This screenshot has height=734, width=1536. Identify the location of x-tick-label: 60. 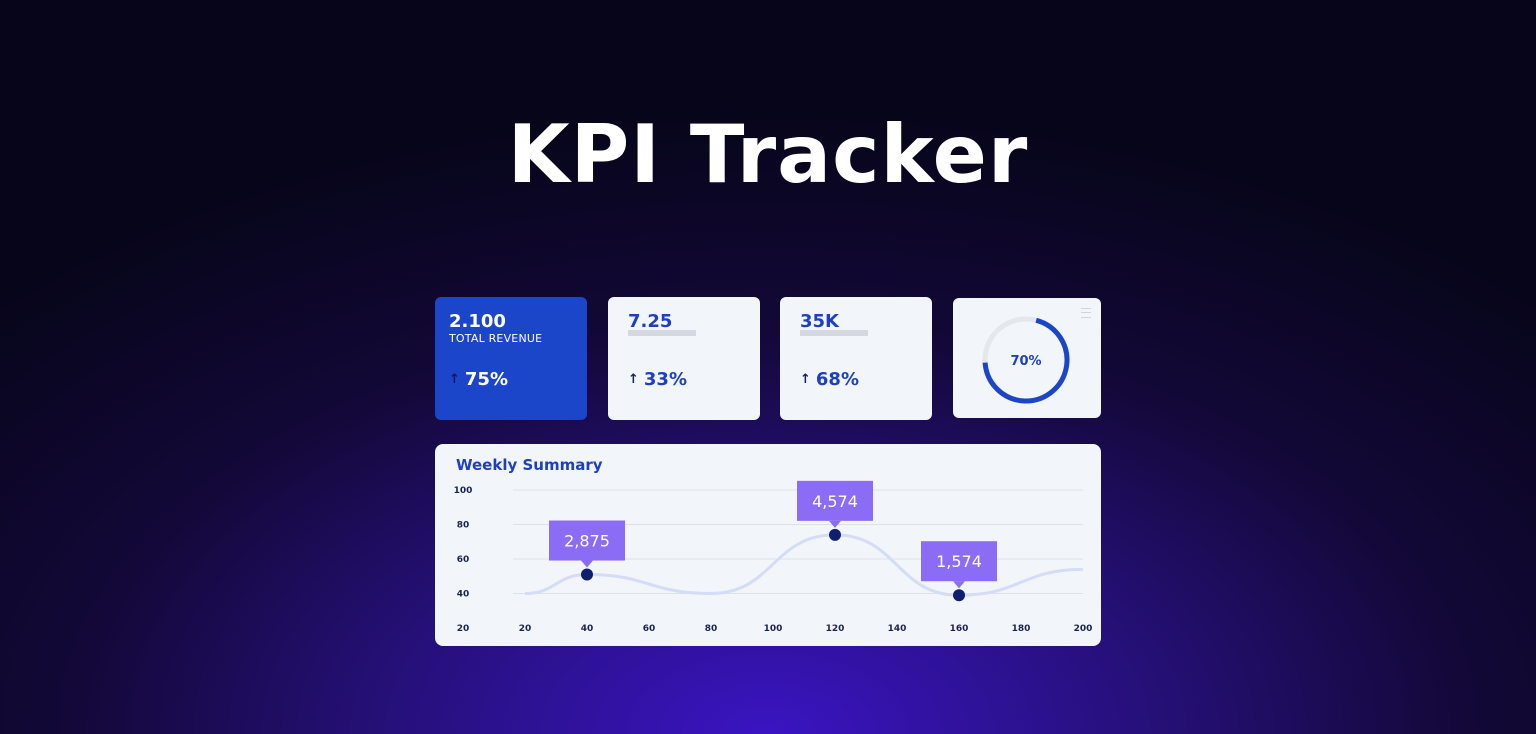
(649, 629).